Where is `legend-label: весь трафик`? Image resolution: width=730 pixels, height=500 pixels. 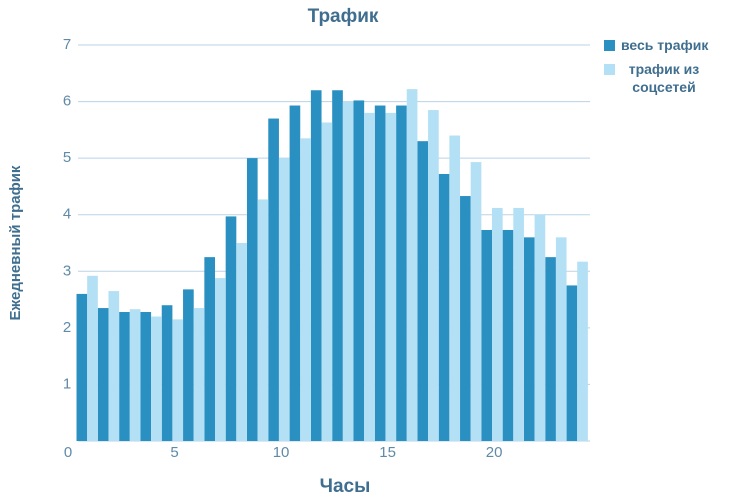
legend-label: весь трафик is located at coordinates (665, 45).